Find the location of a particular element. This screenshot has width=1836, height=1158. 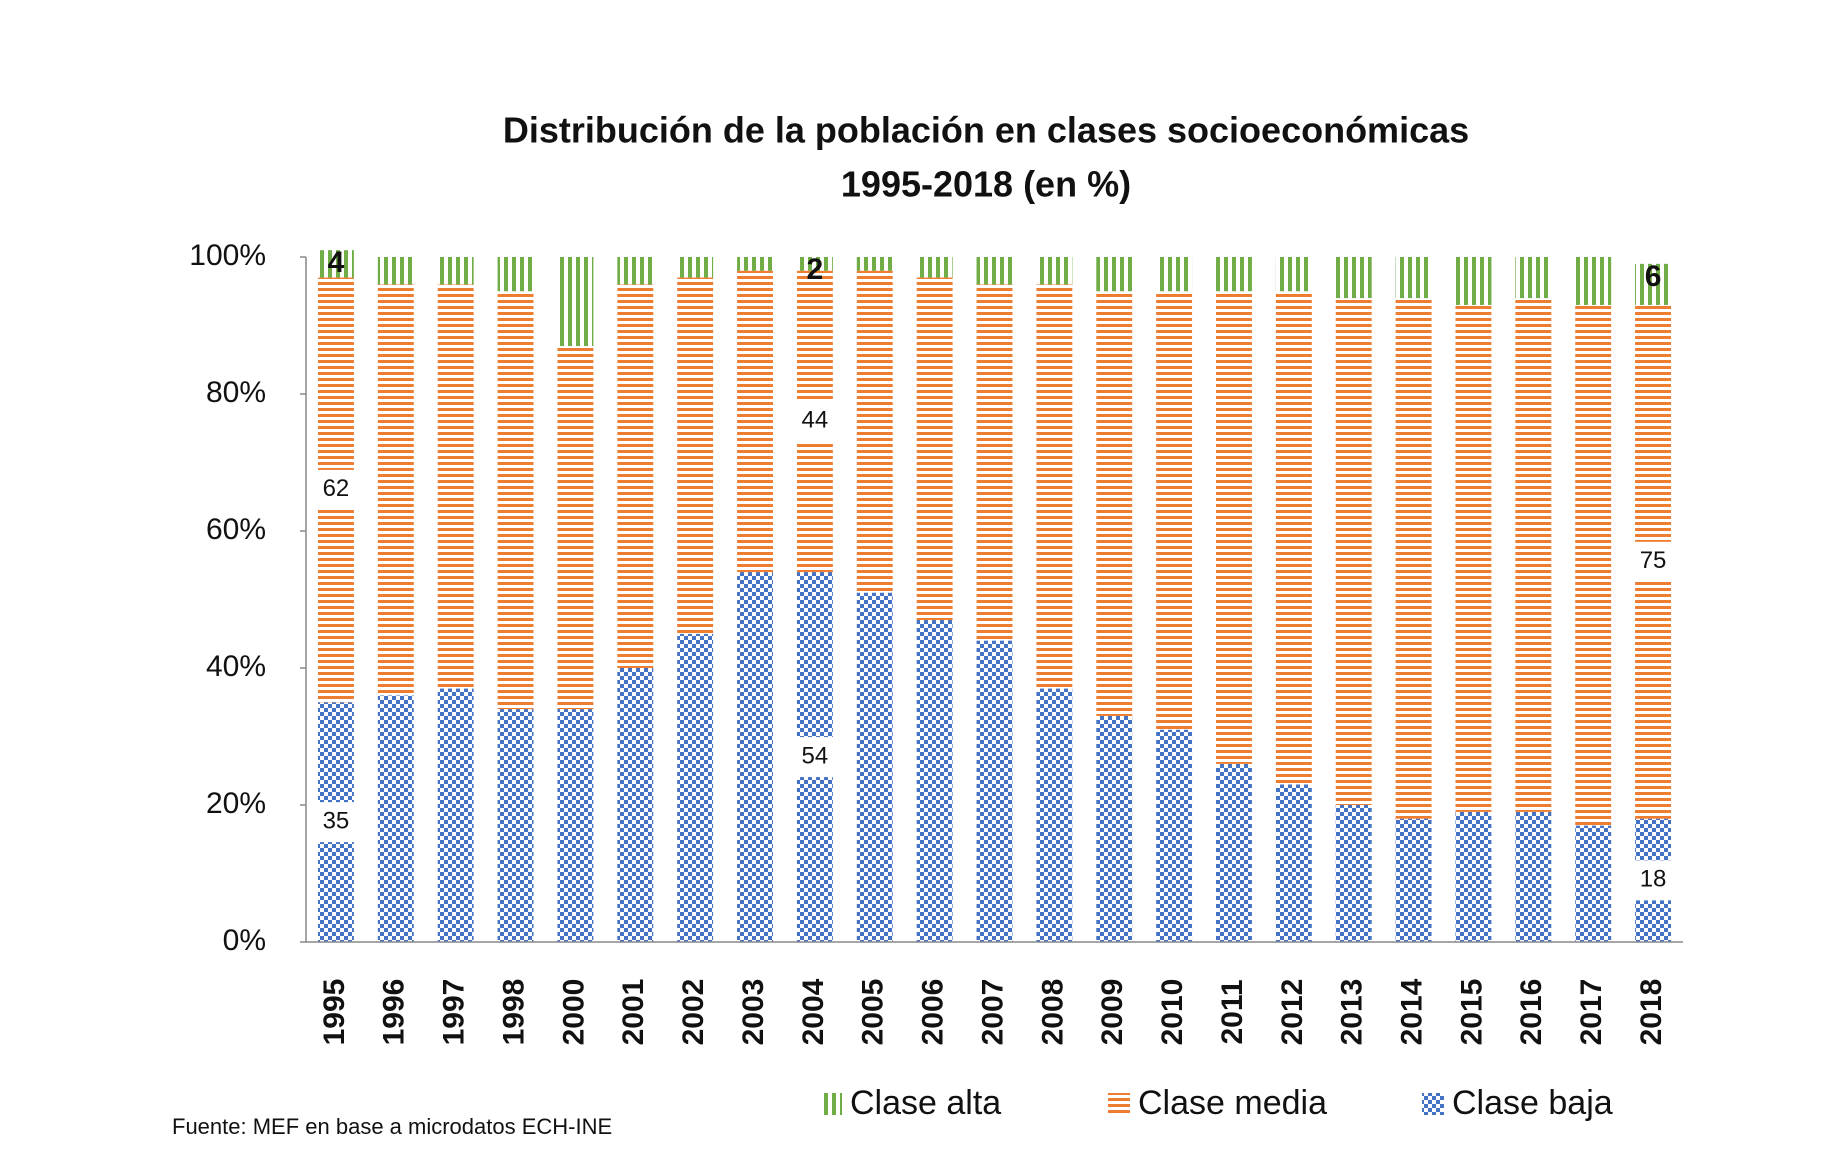

x-tick-label: 1996 is located at coordinates (394, 1012).